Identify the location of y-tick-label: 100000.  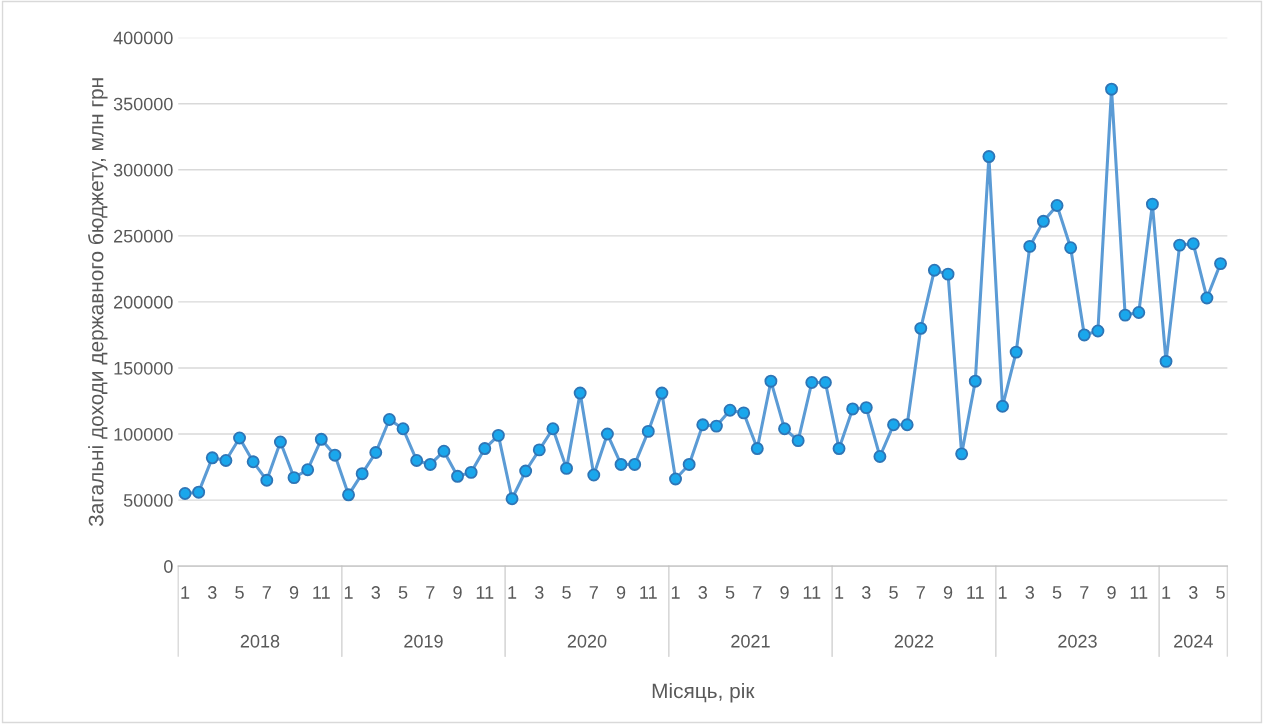
(143, 434).